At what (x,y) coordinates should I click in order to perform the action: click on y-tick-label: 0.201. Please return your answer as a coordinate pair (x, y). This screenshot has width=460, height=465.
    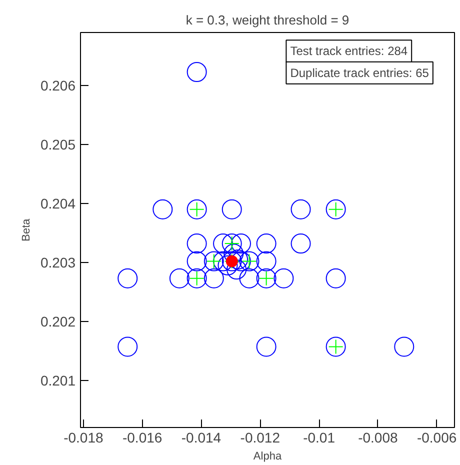
    Looking at the image, I should click on (58, 380).